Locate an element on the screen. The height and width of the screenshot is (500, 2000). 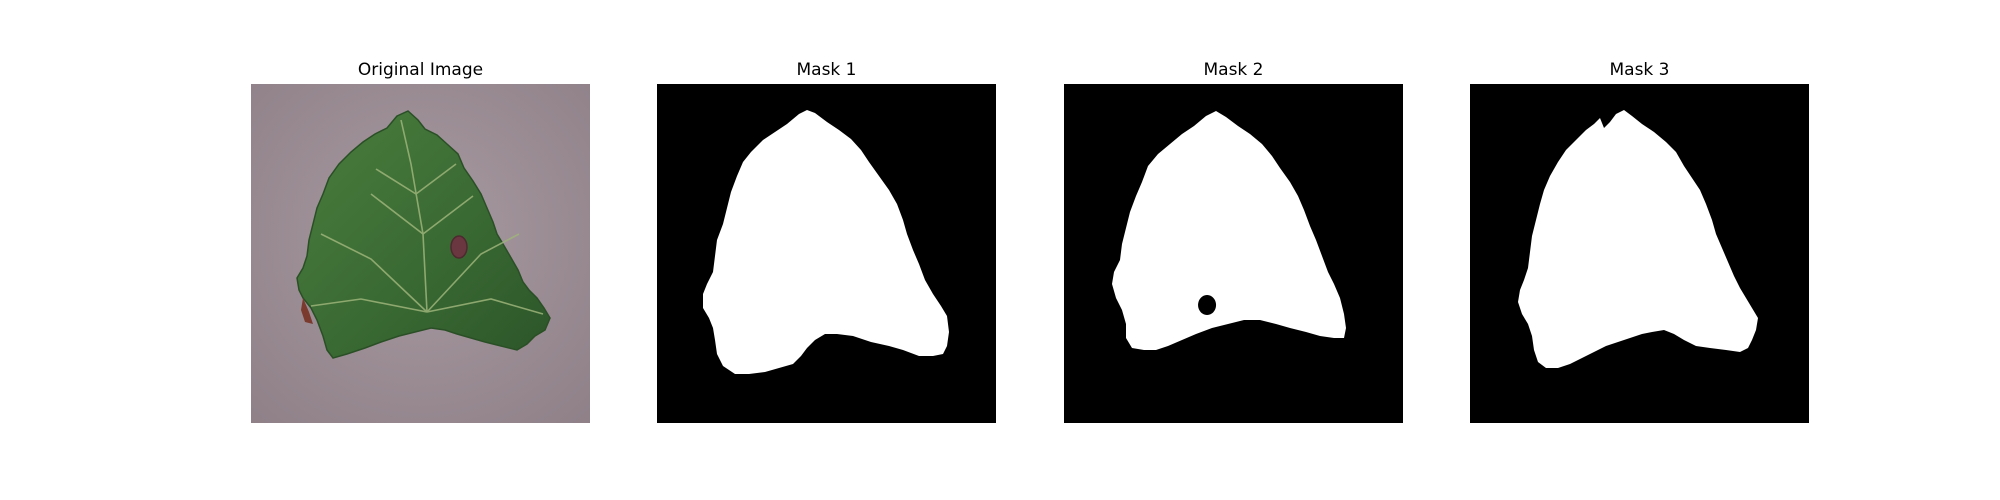
panel-title: Mask 3 is located at coordinates (1639, 70).